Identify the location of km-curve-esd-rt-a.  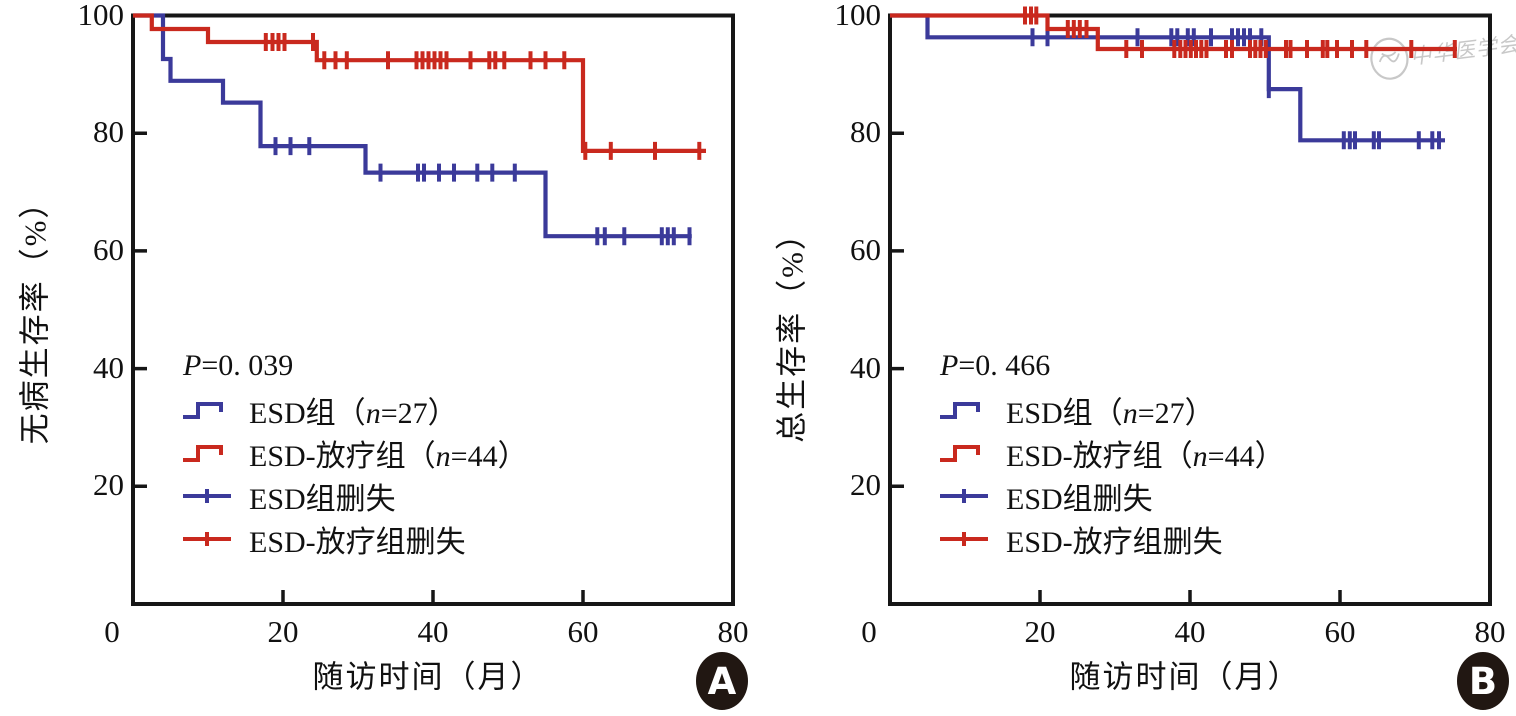
(419, 83).